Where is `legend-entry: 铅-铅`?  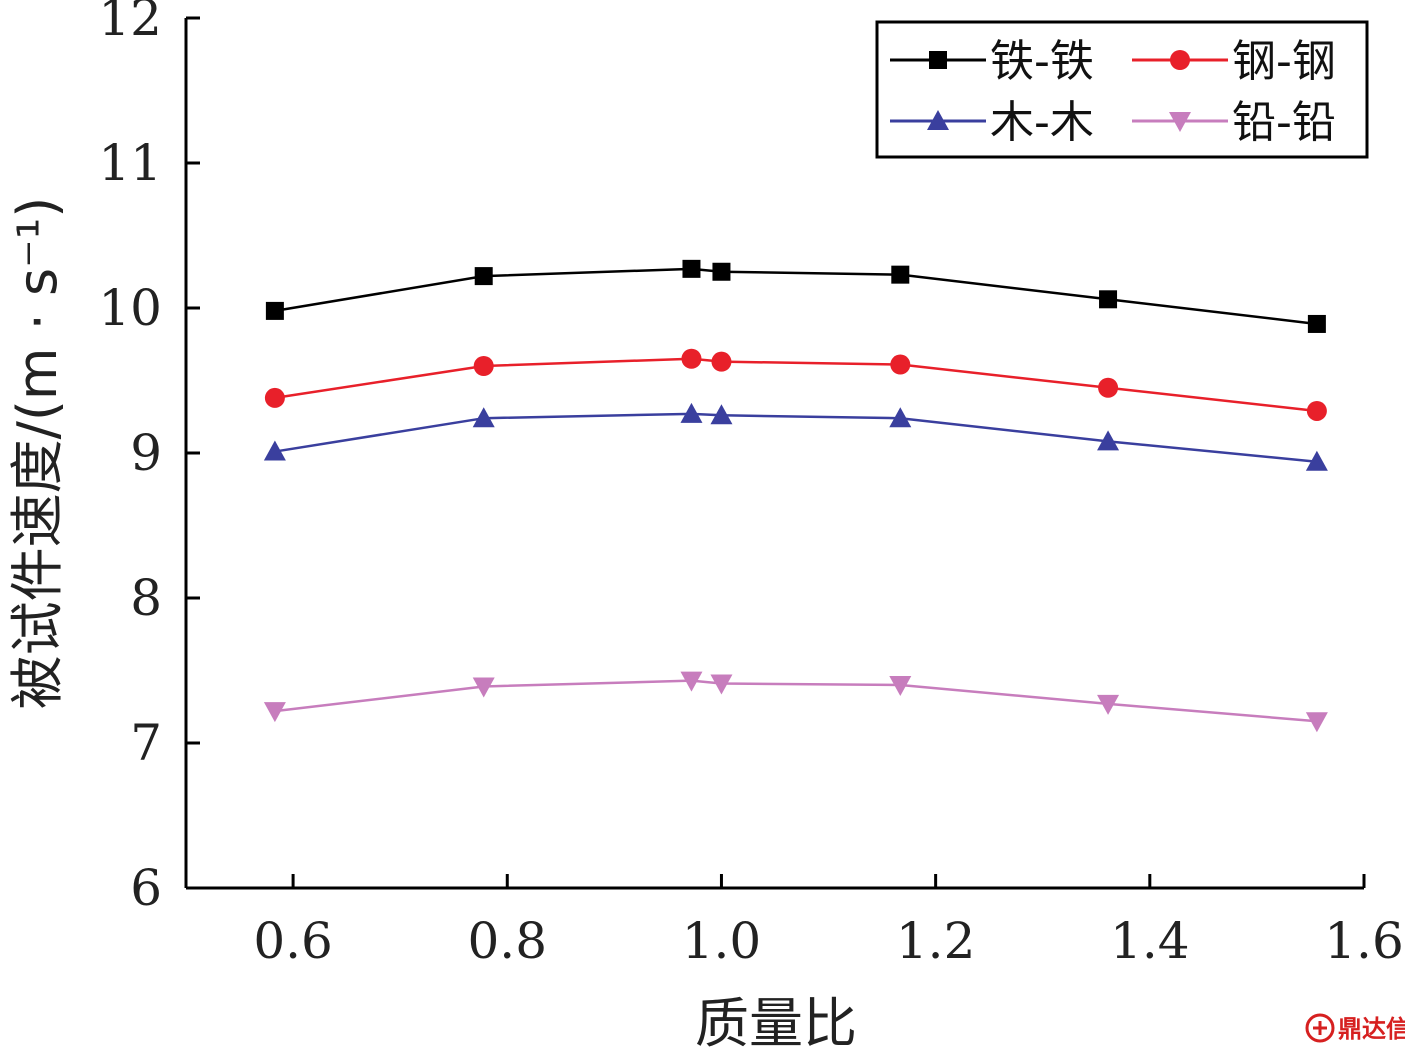 legend-entry: 铅-铅 is located at coordinates (1234, 122).